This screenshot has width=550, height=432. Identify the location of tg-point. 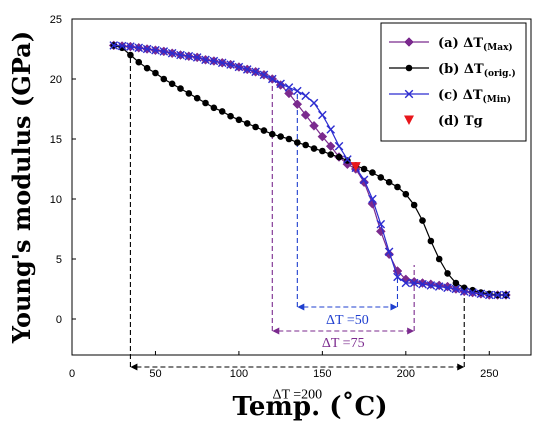
(355, 167).